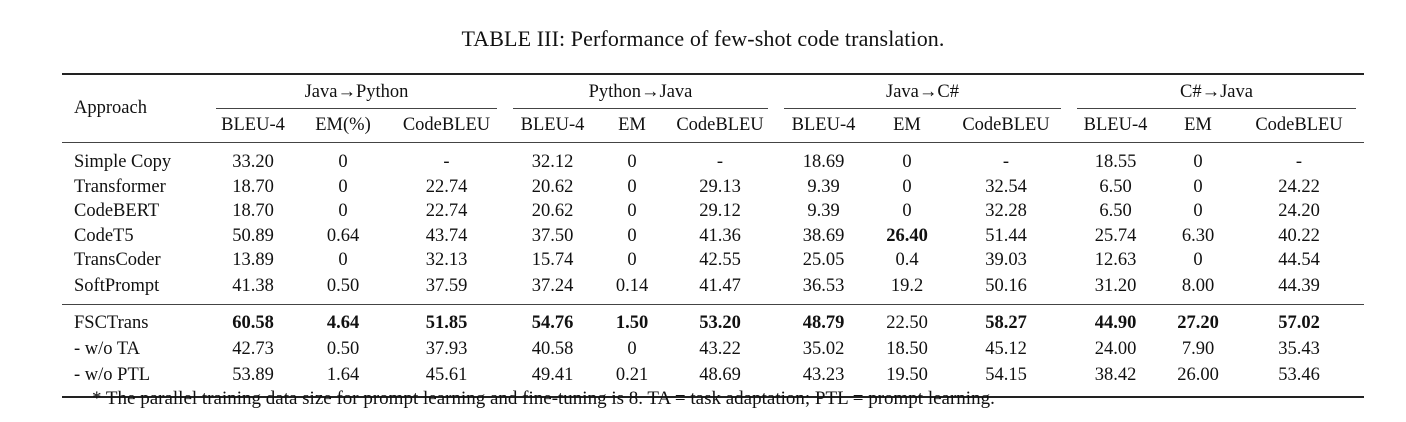 The height and width of the screenshot is (422, 1406). I want to click on table-cell: 40.22, so click(1299, 235).